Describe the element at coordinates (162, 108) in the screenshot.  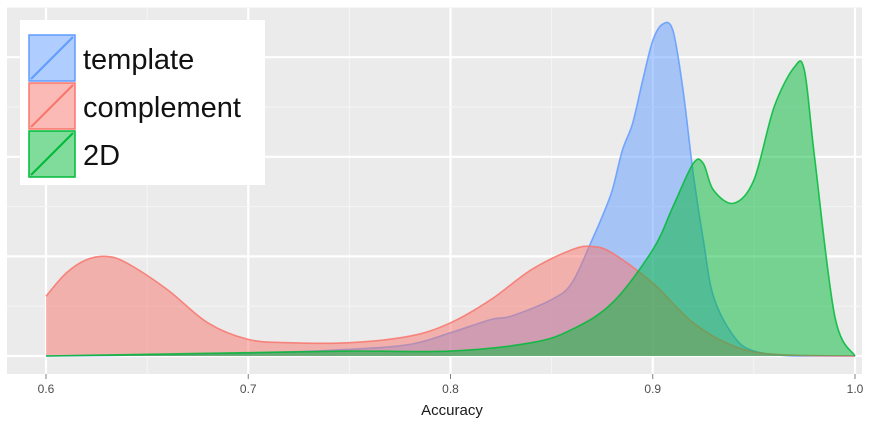
I see `legend-label-complement: complement` at that location.